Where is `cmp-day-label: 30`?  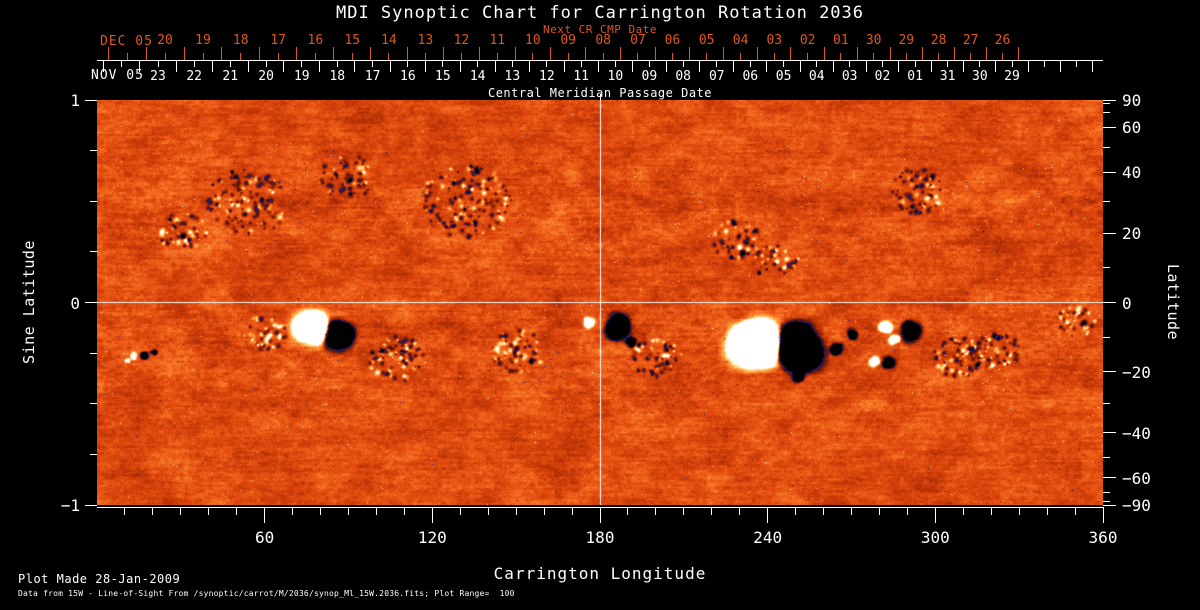 cmp-day-label: 30 is located at coordinates (980, 76).